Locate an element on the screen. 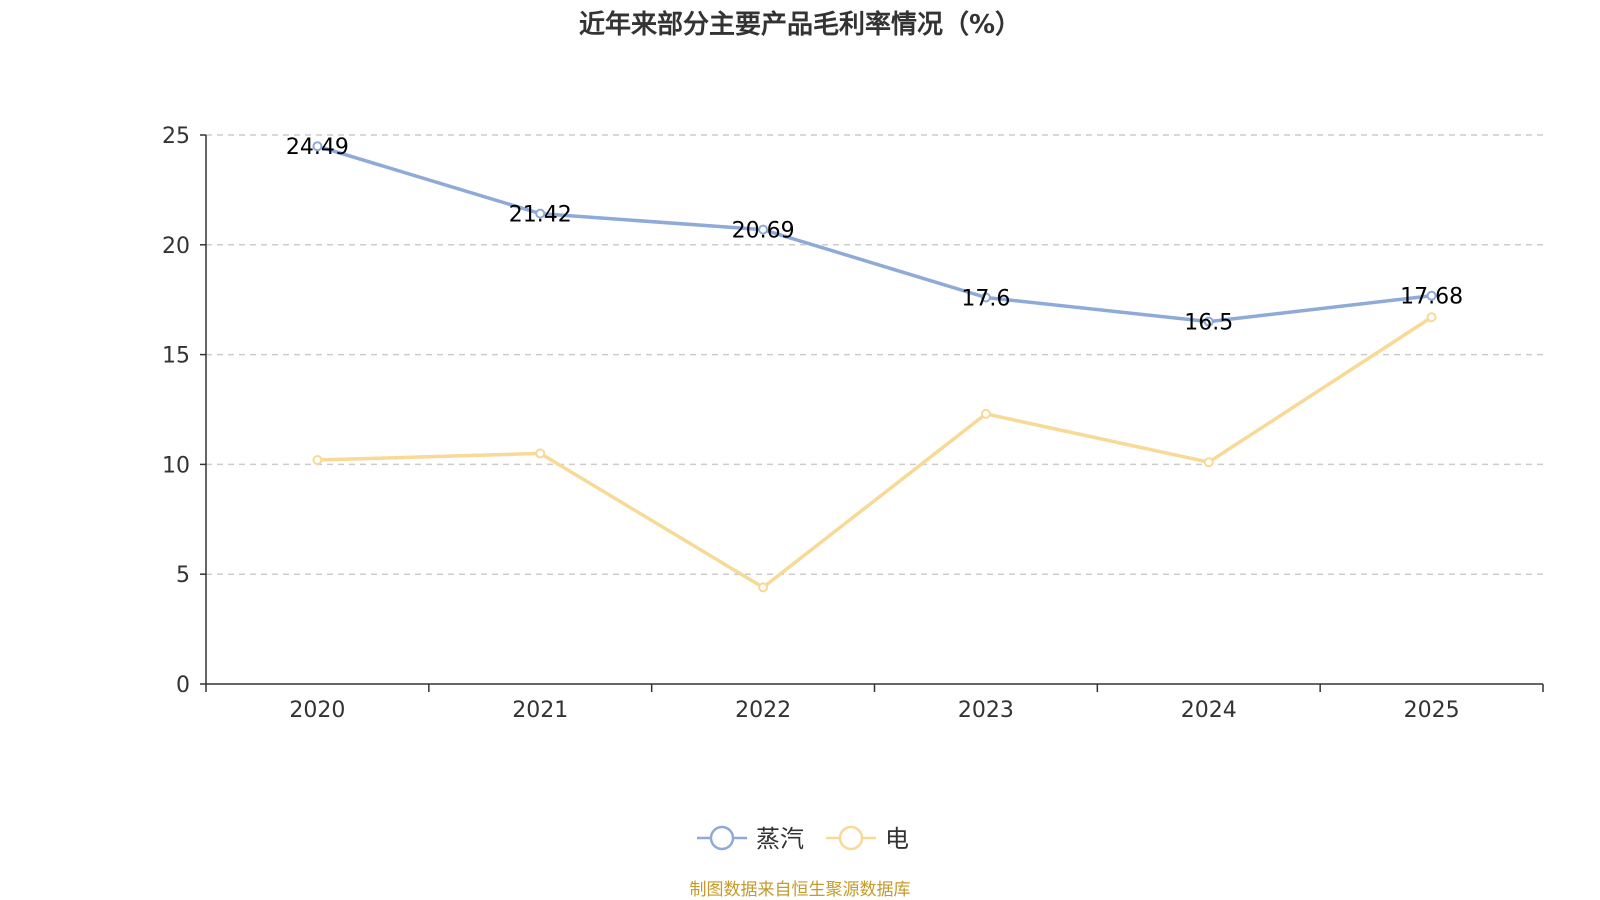  y-tick-label: 5 is located at coordinates (183, 575).